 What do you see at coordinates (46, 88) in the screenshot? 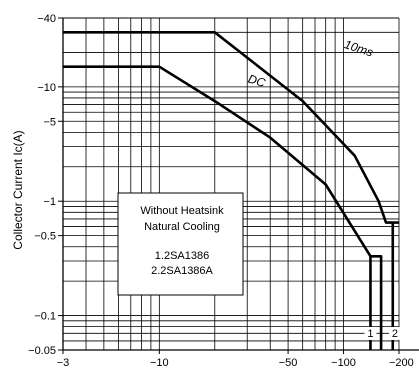
I see `y-tick-label: −10` at bounding box center [46, 88].